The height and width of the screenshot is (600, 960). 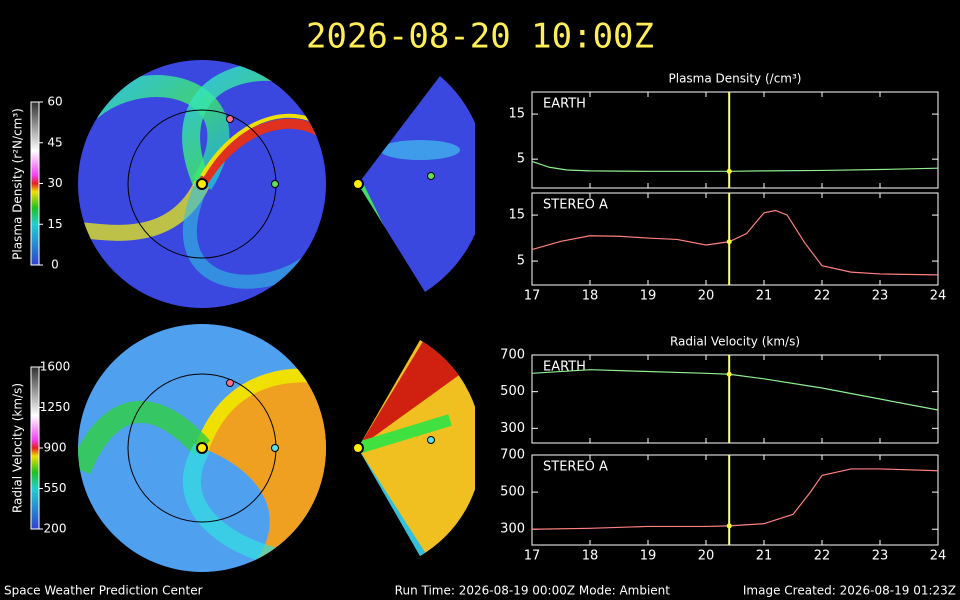 I want to click on velocity-wedge, so click(x=419, y=448).